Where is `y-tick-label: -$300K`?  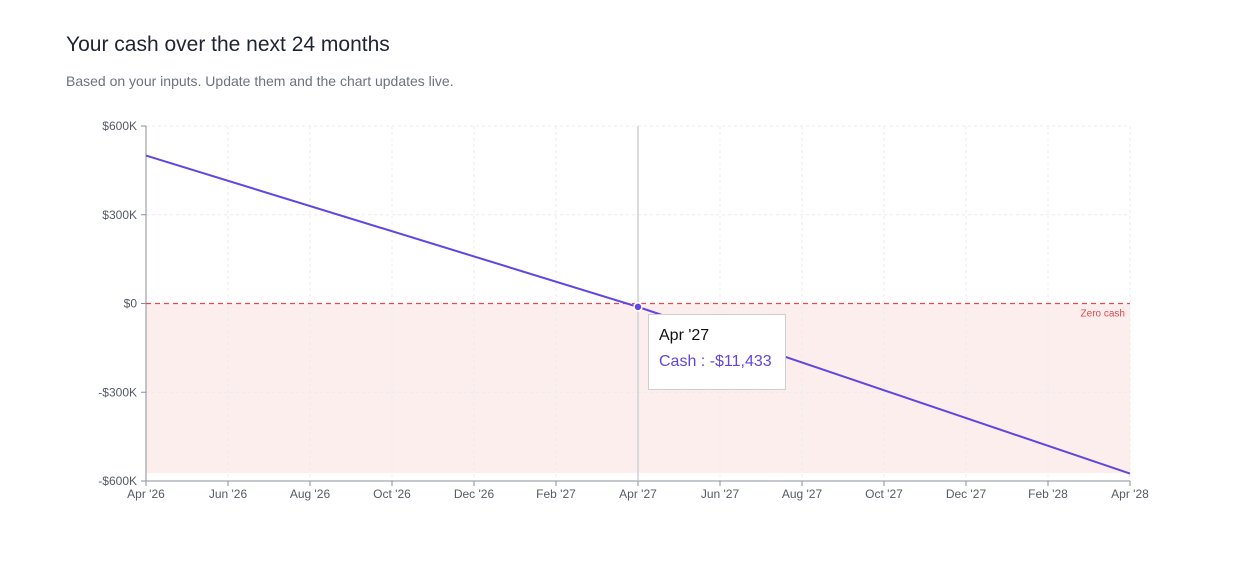
y-tick-label: -$300K is located at coordinates (117, 392).